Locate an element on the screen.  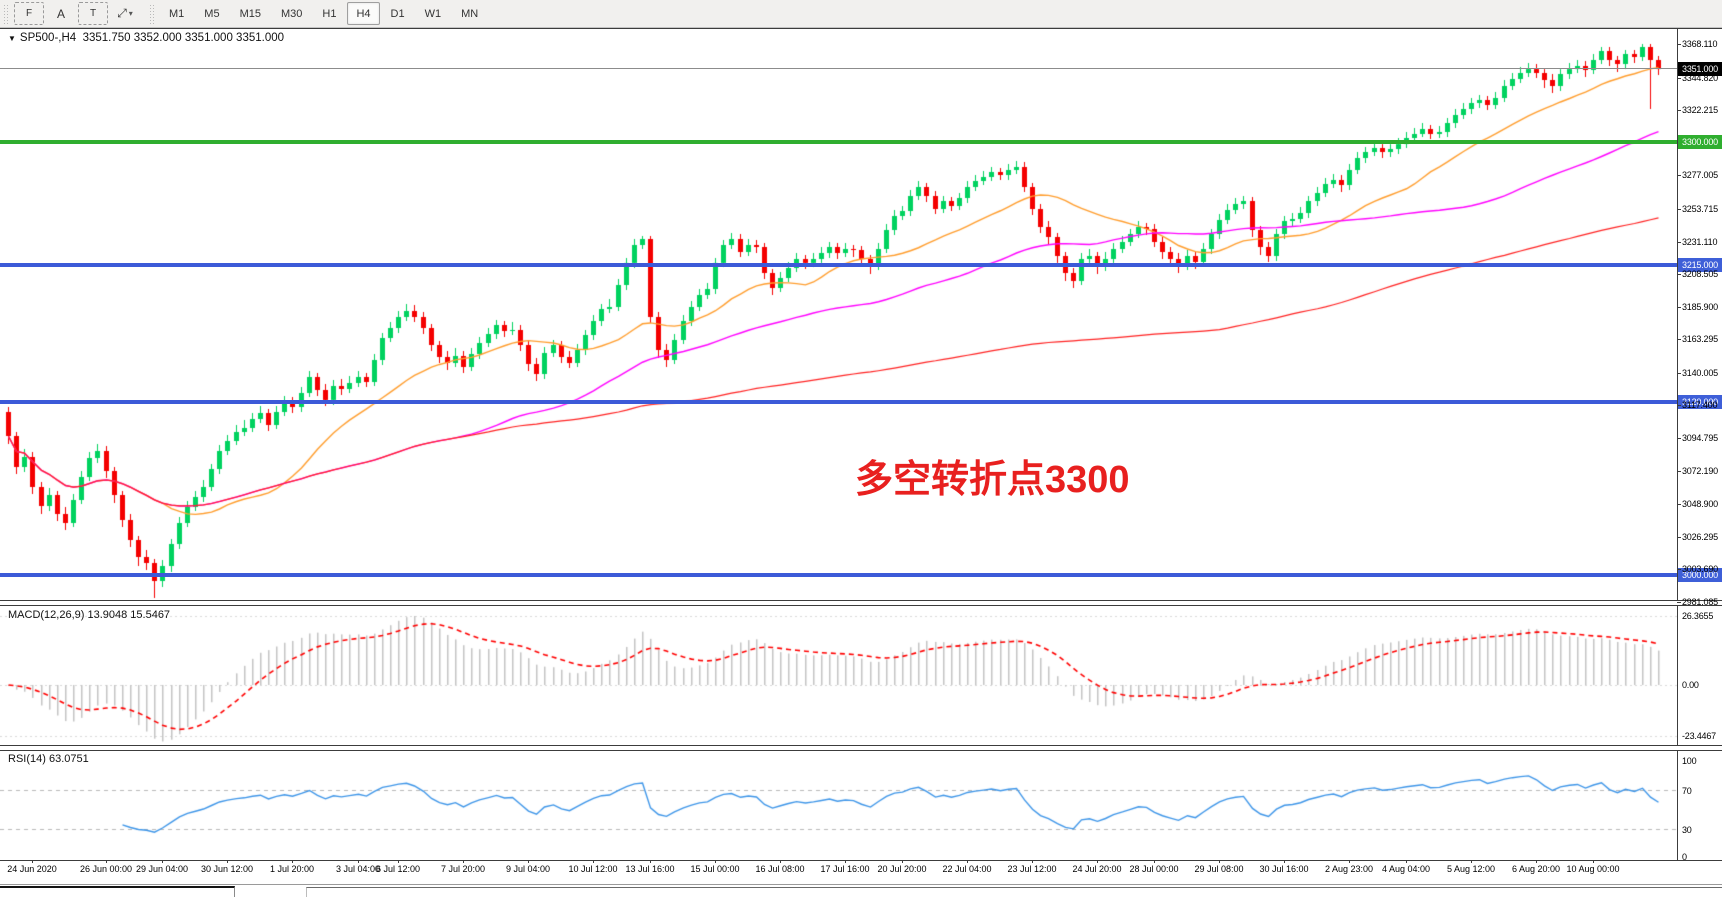
date-tick-label: 3 Jul 04:00 is located at coordinates (358, 869).